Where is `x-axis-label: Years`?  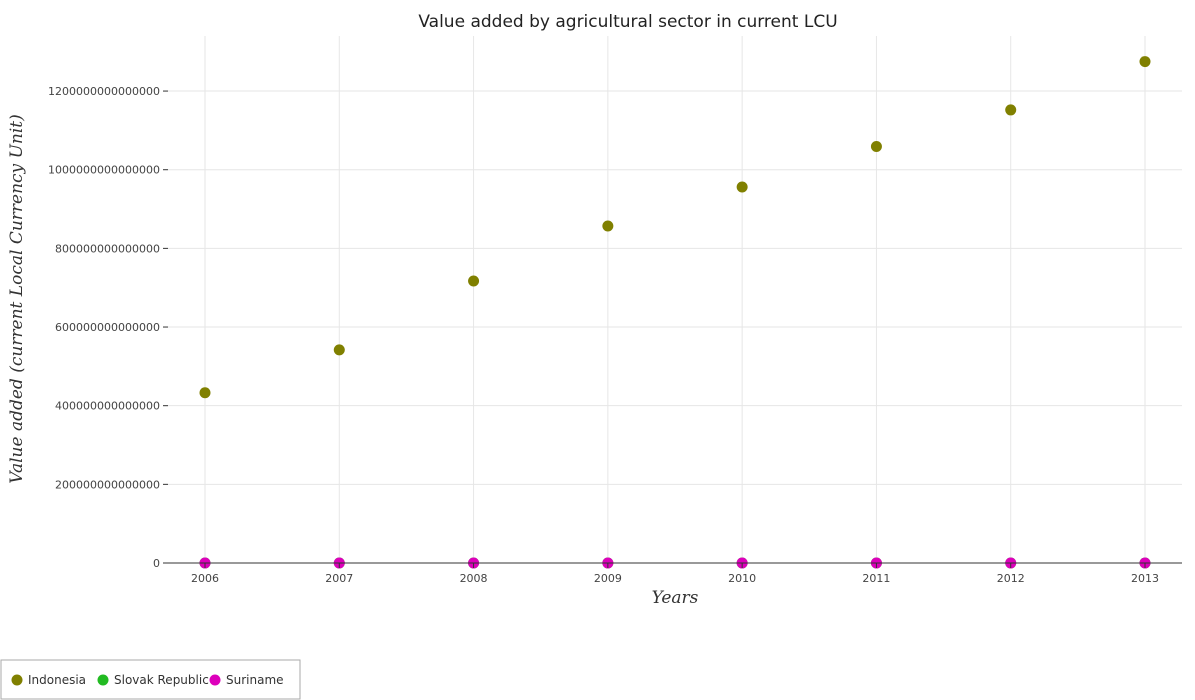
x-axis-label: Years is located at coordinates (675, 598).